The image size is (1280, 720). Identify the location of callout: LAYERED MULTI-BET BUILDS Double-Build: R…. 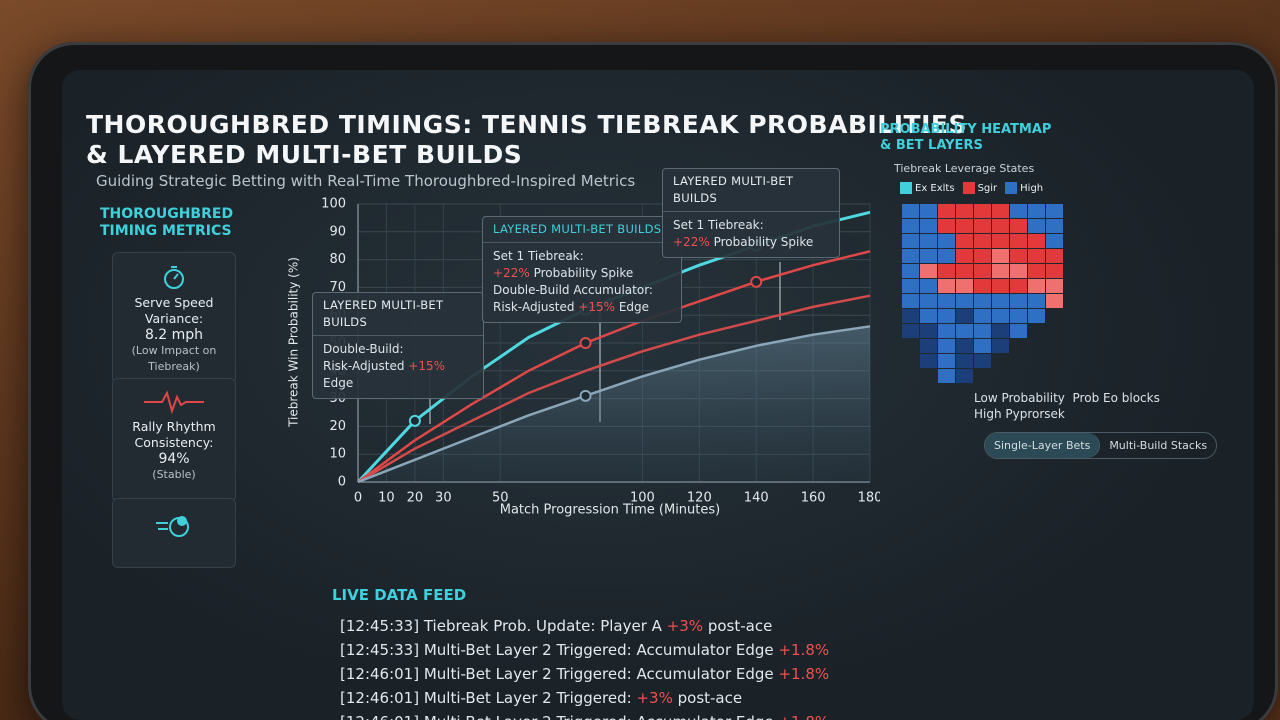
(398, 345).